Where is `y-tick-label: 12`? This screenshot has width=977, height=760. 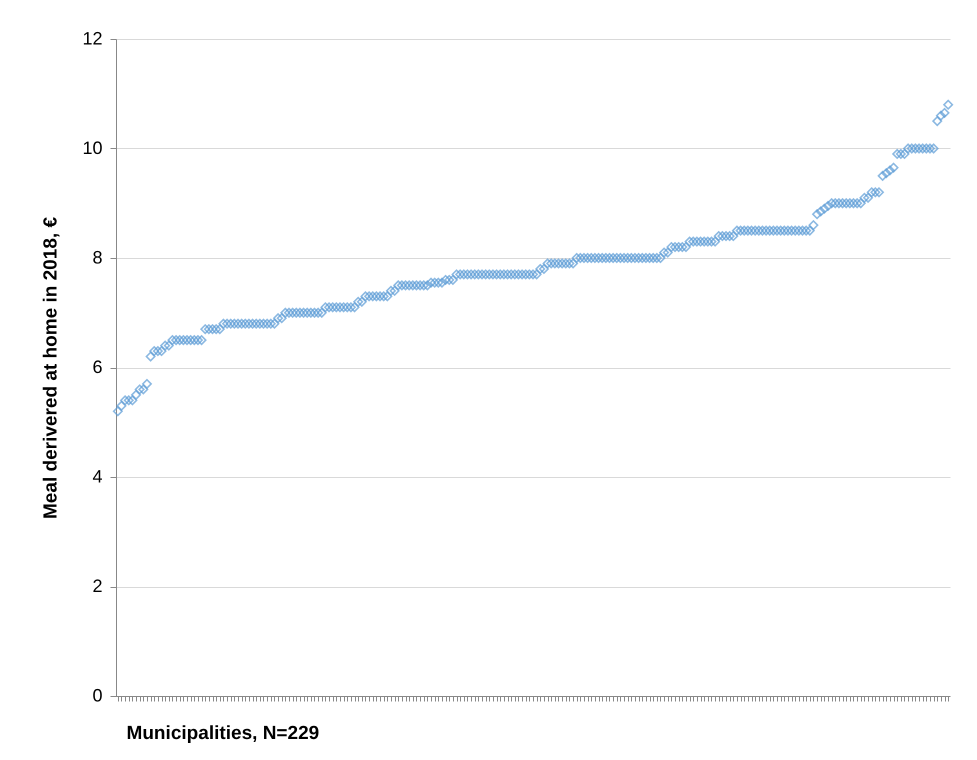 y-tick-label: 12 is located at coordinates (92, 38).